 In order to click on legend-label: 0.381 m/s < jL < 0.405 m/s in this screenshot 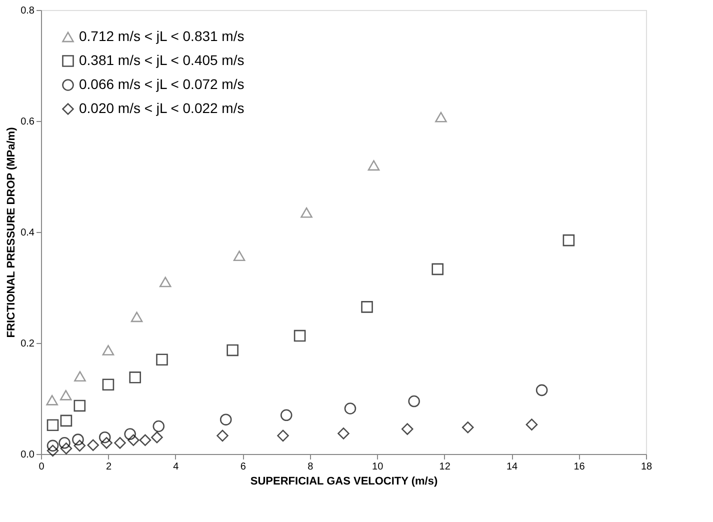, I will do `click(161, 60)`.